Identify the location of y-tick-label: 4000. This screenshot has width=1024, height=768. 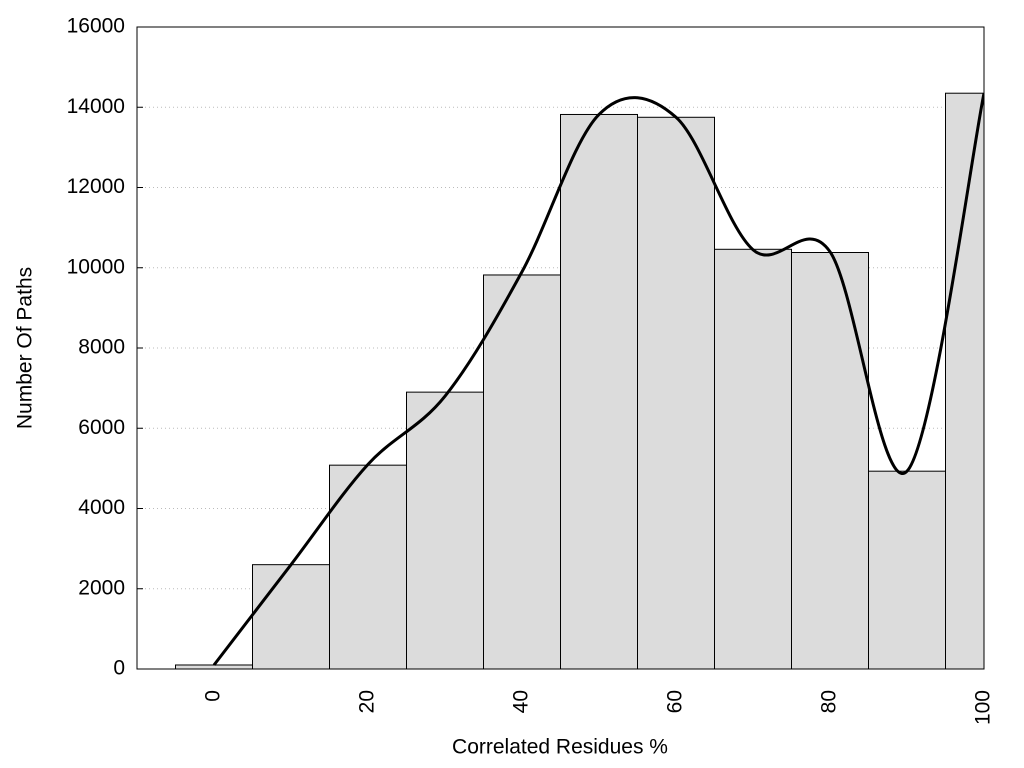
(101, 507).